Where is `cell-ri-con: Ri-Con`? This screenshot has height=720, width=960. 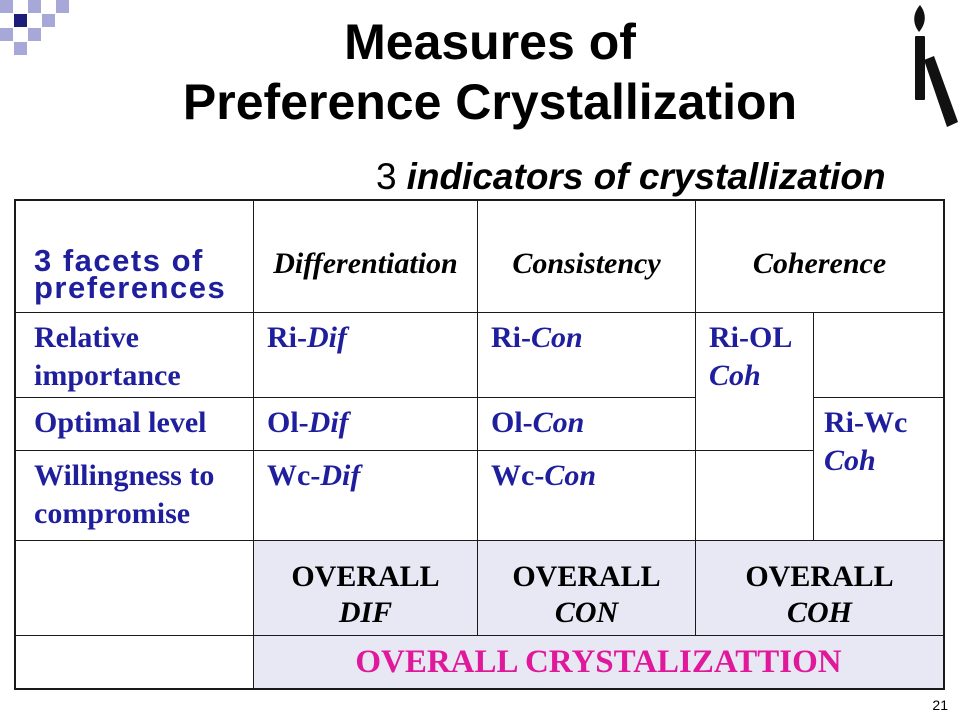
cell-ri-con: Ri-Con is located at coordinates (586, 355).